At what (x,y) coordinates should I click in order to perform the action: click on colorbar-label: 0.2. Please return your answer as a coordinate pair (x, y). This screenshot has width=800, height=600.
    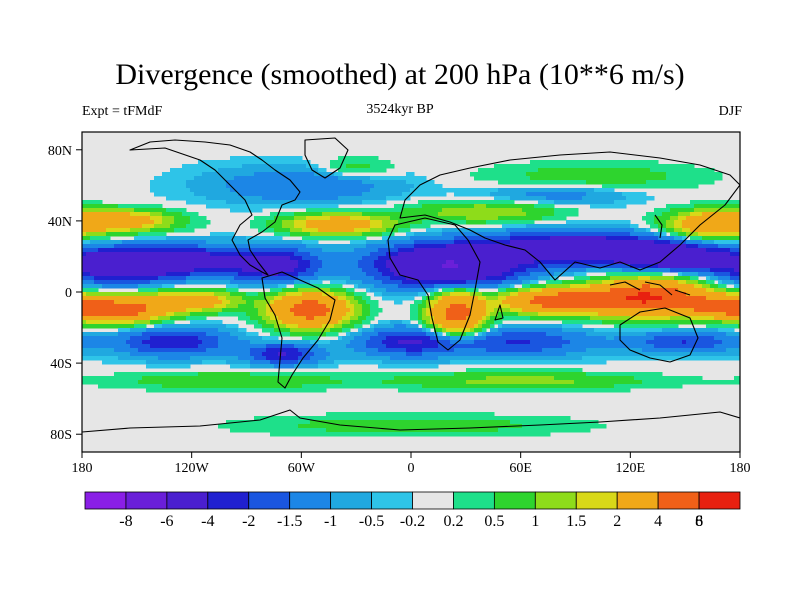
    Looking at the image, I should click on (453, 521).